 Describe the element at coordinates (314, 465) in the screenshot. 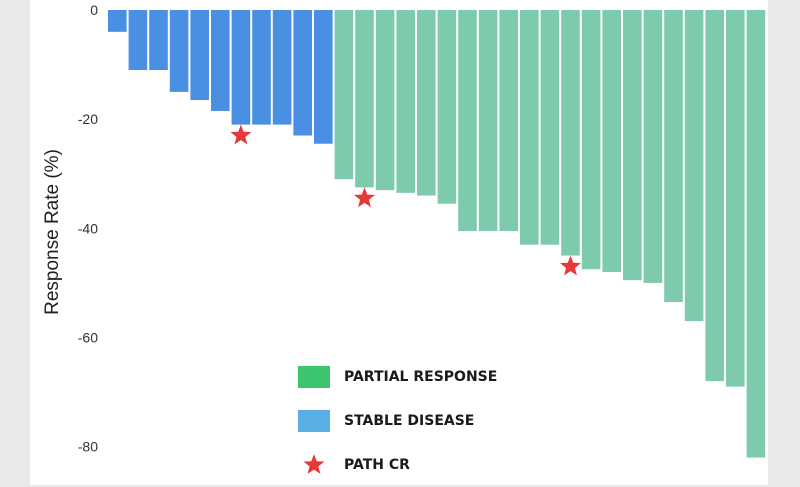

I see `star-icon` at that location.